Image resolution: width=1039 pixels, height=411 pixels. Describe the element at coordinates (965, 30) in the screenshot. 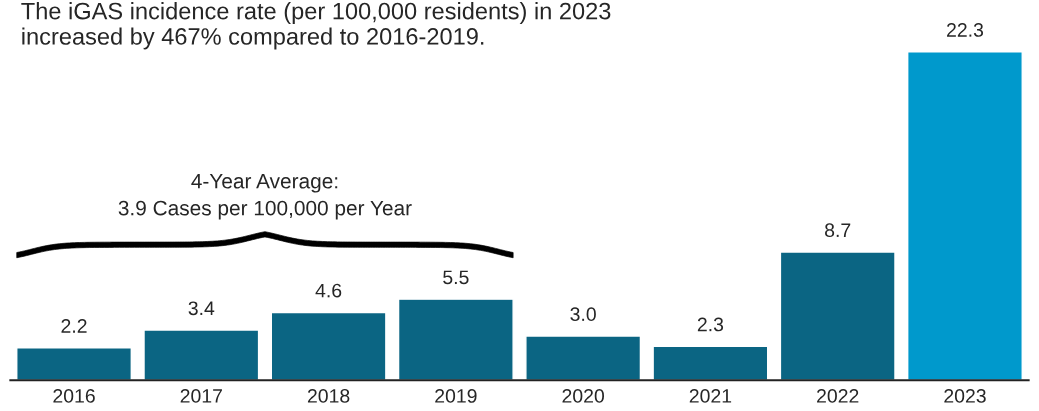

I see `data-label: 22.3` at that location.